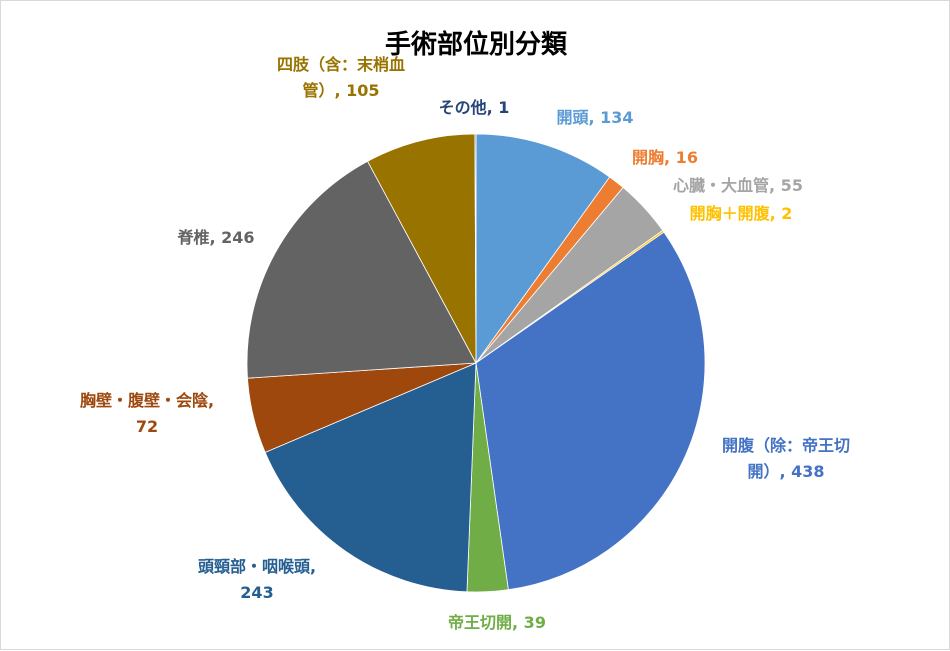  I want to click on pie-data-label: 頭頸部・咽喉頭, 243, so click(257, 579).